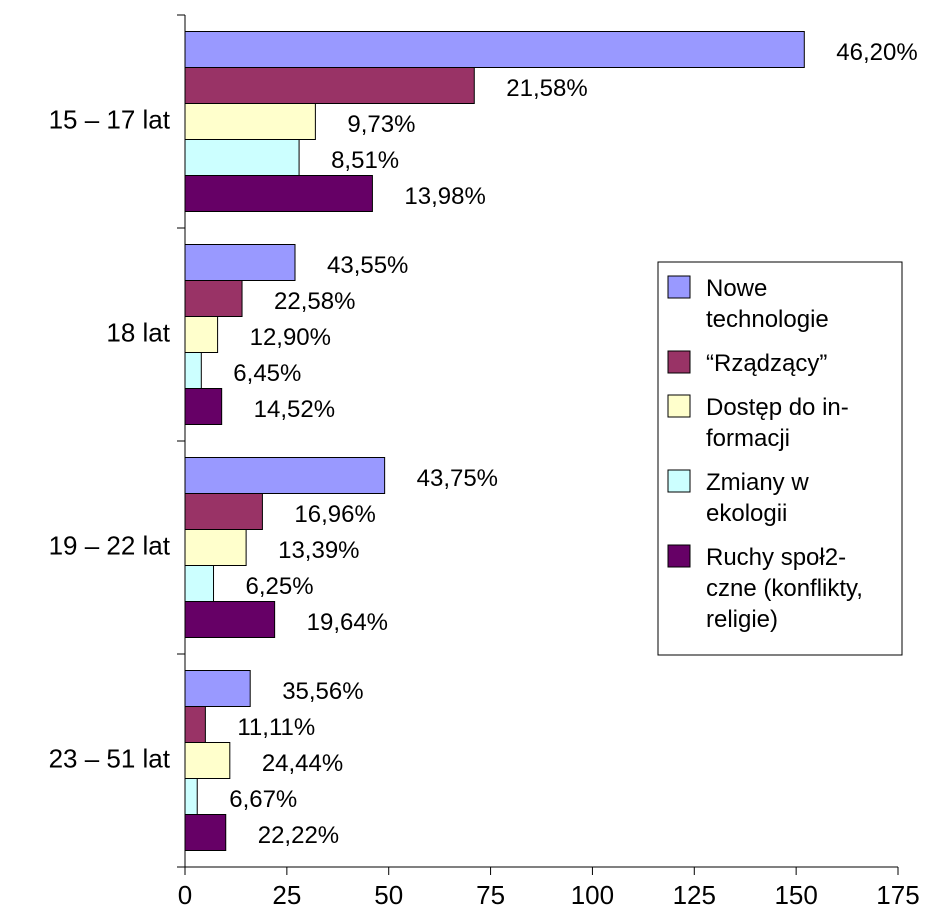  I want to click on x-tick-label: 0, so click(185, 895).